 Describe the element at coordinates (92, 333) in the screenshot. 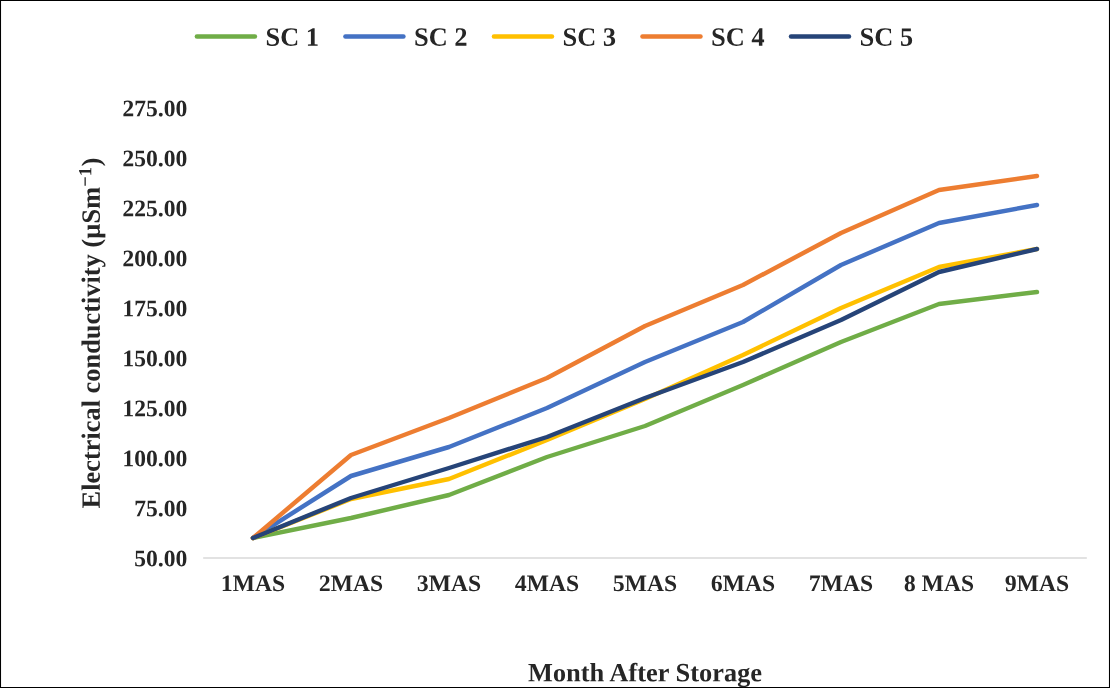

I see `y-axis-title: Electrical conductivity (µSm$^{−1}$)` at that location.